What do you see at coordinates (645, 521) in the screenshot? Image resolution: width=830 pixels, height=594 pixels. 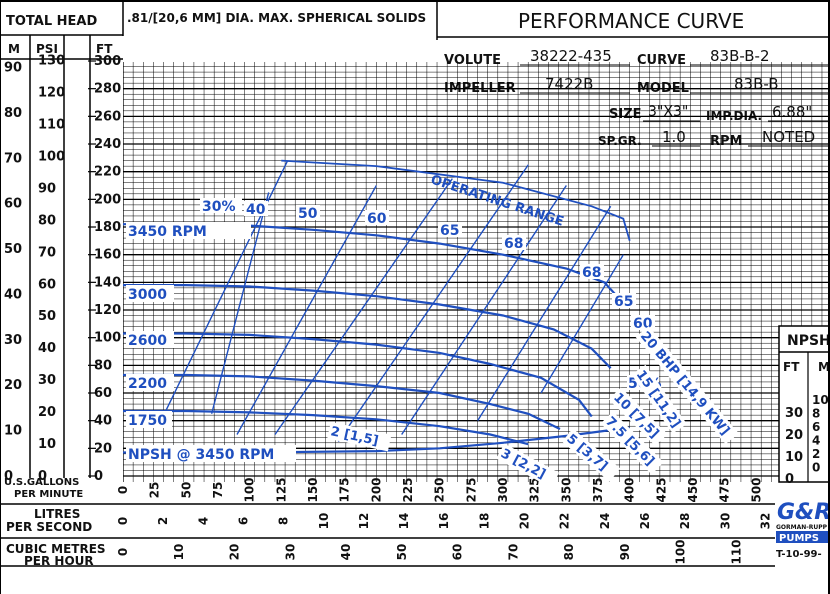 I see `lps-tick-label: 26` at bounding box center [645, 521].